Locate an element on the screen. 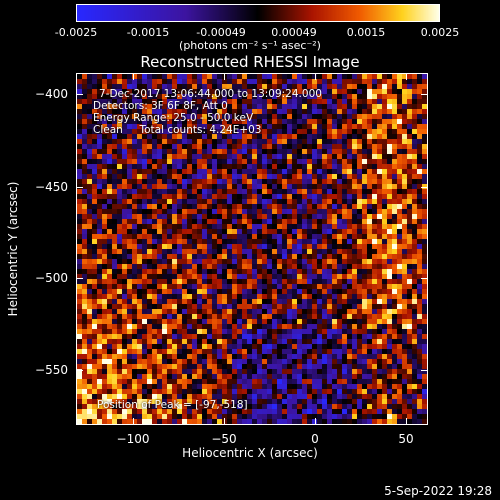 The width and height of the screenshot is (500, 500). y-tick-label: −400 is located at coordinates (51, 94).